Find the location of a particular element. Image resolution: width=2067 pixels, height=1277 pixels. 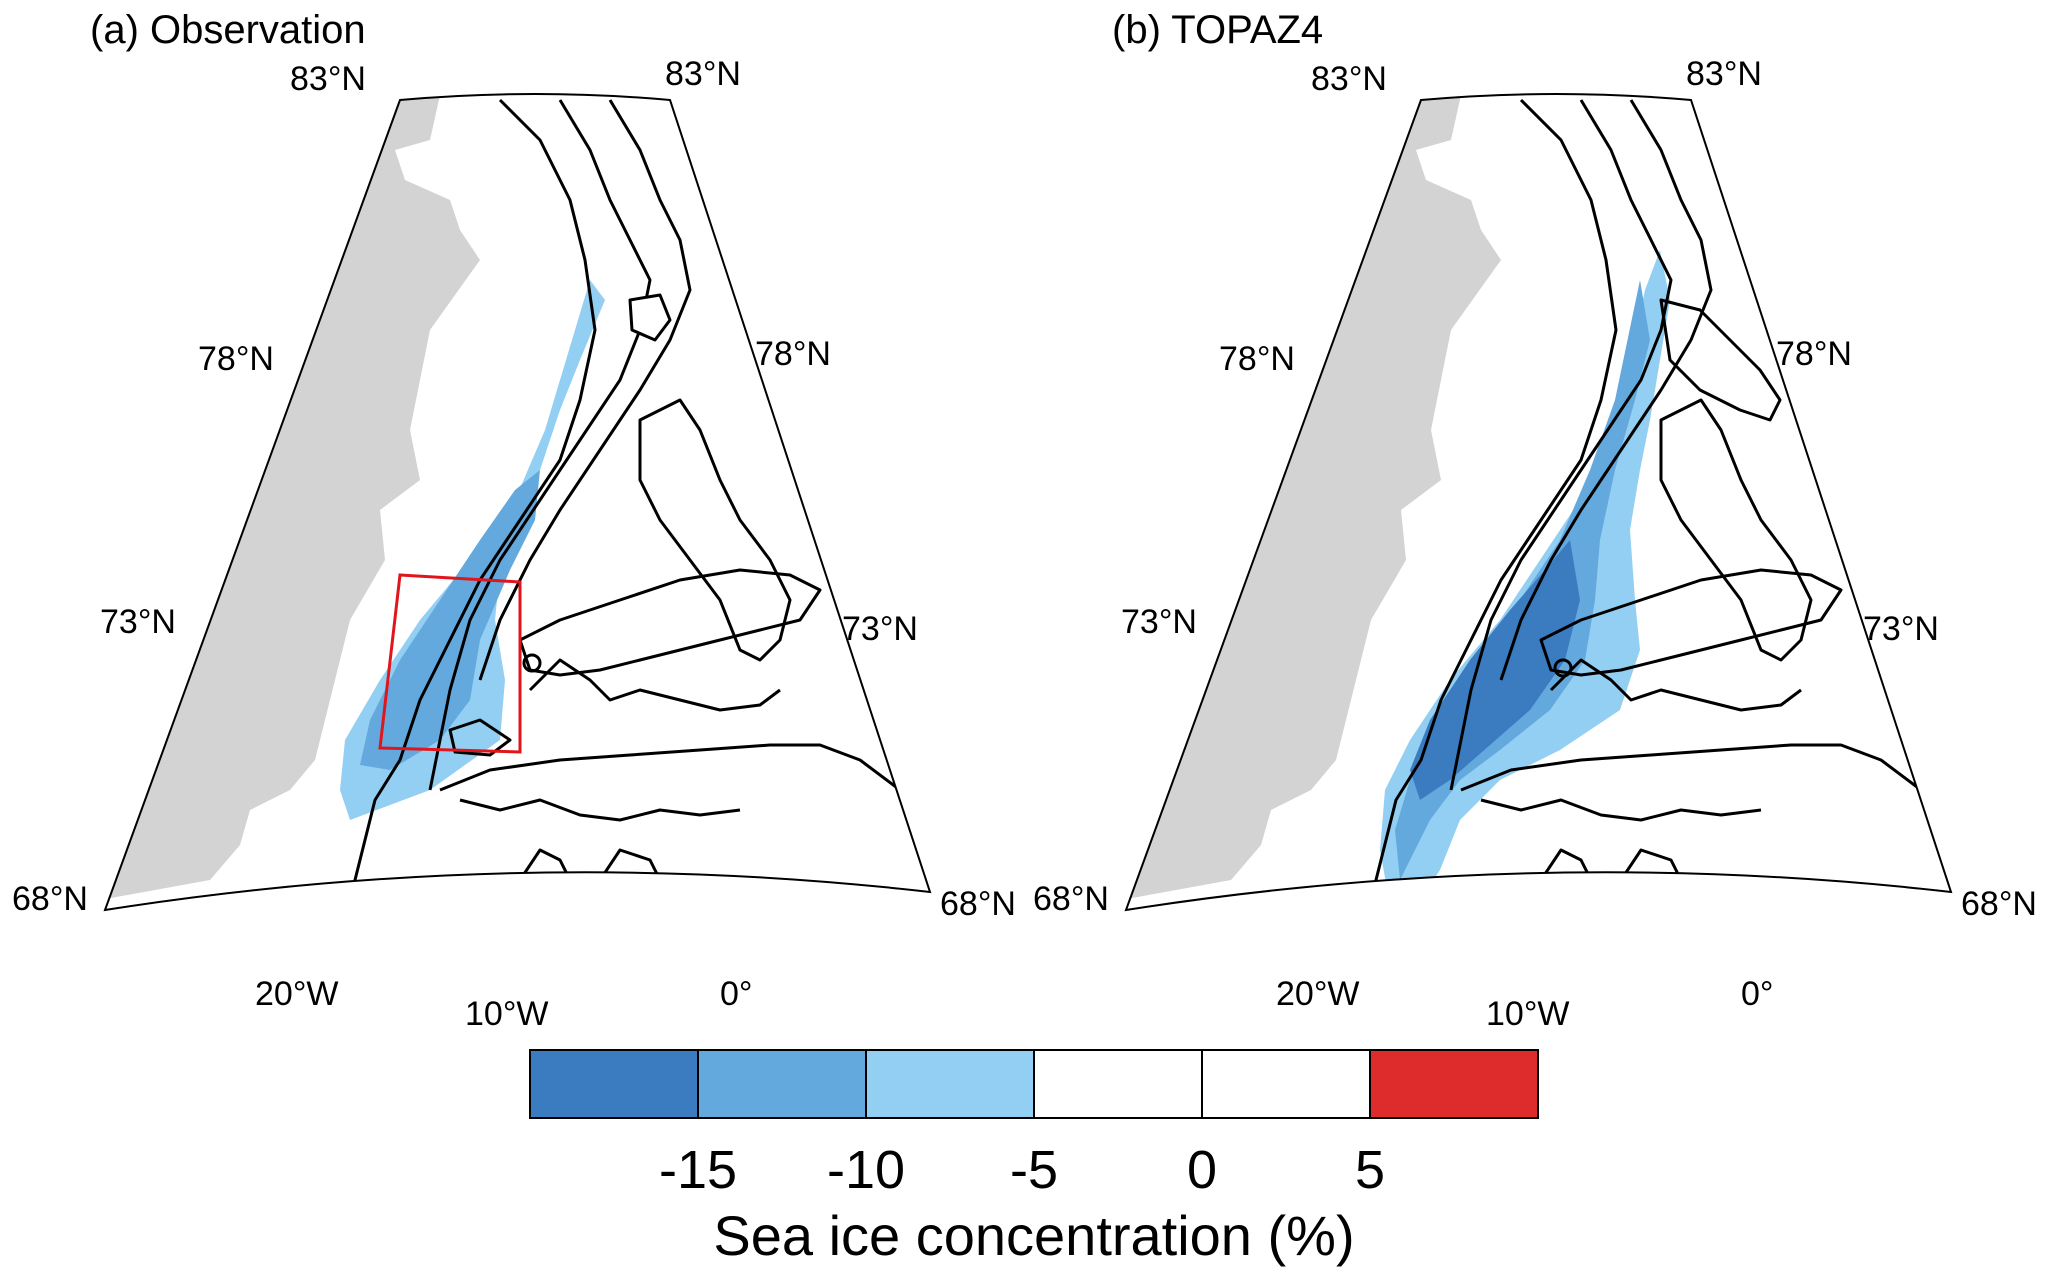

study-area-box is located at coordinates (450, 663).